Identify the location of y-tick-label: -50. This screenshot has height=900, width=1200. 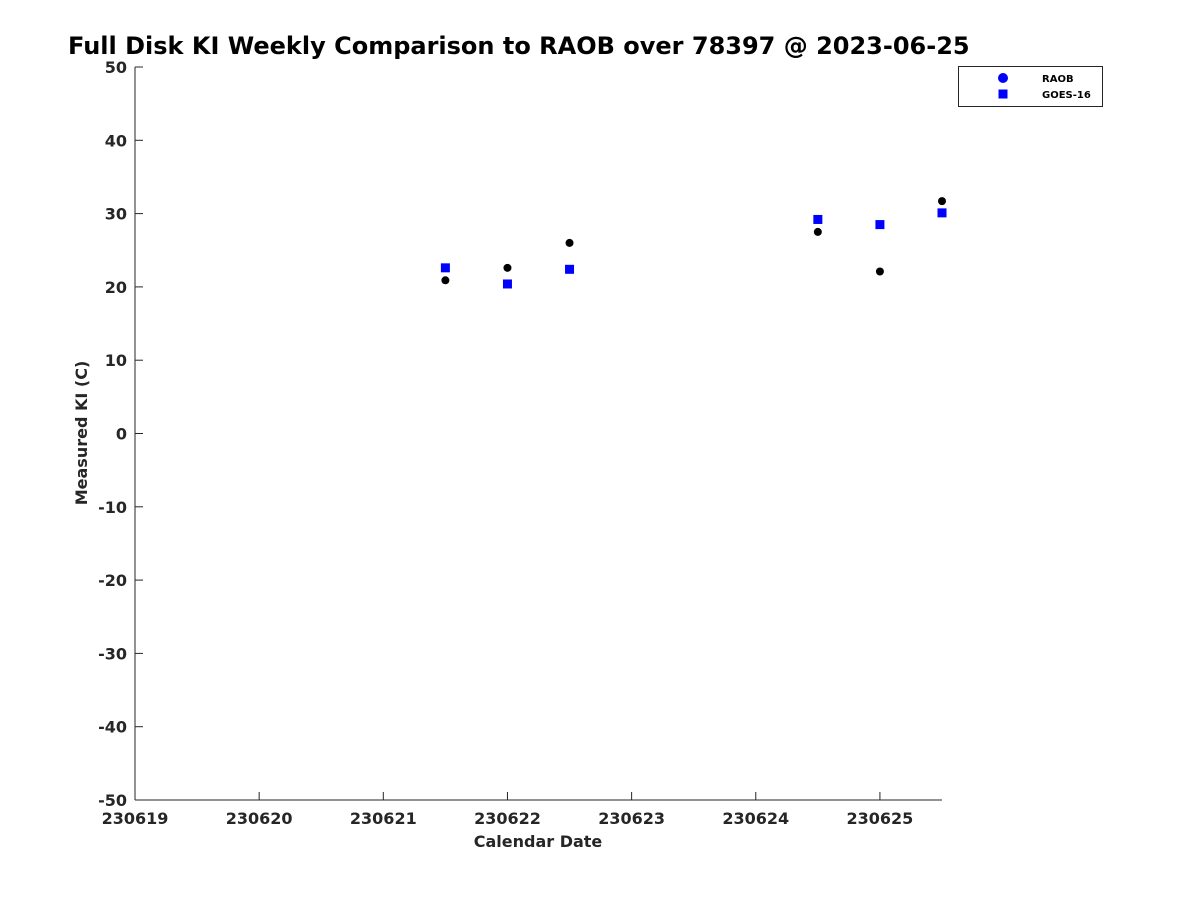
(112, 800).